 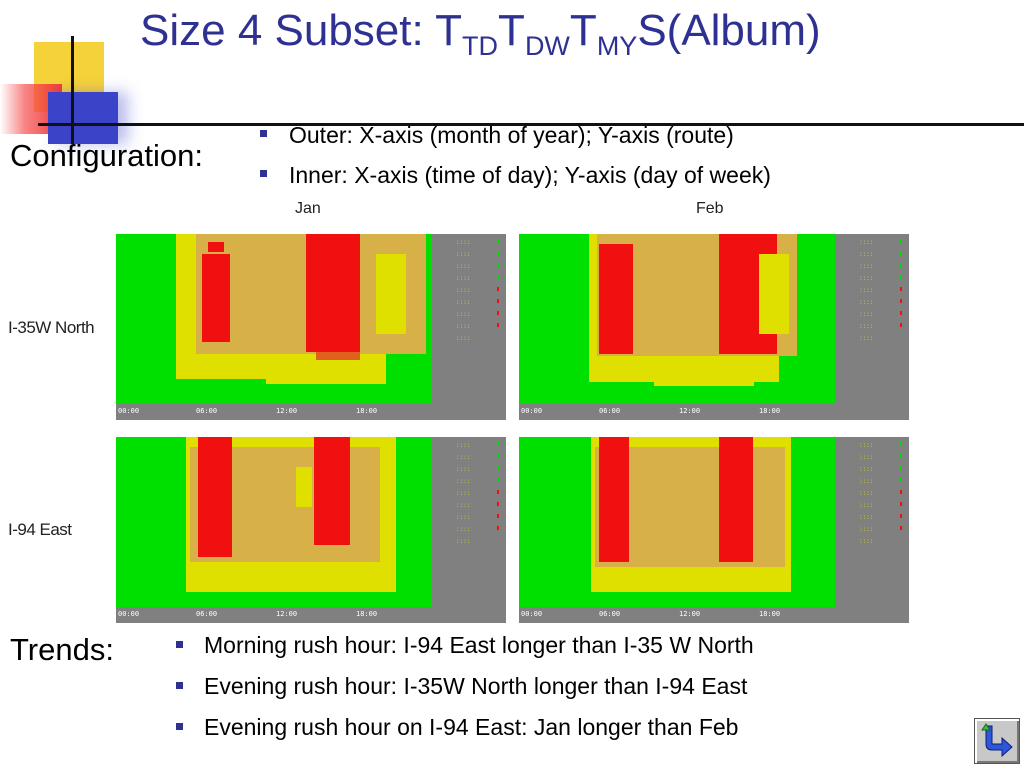 I want to click on slide-title: Size 4 Subset: TTDTDWTMYS(Album), so click(x=480, y=33).